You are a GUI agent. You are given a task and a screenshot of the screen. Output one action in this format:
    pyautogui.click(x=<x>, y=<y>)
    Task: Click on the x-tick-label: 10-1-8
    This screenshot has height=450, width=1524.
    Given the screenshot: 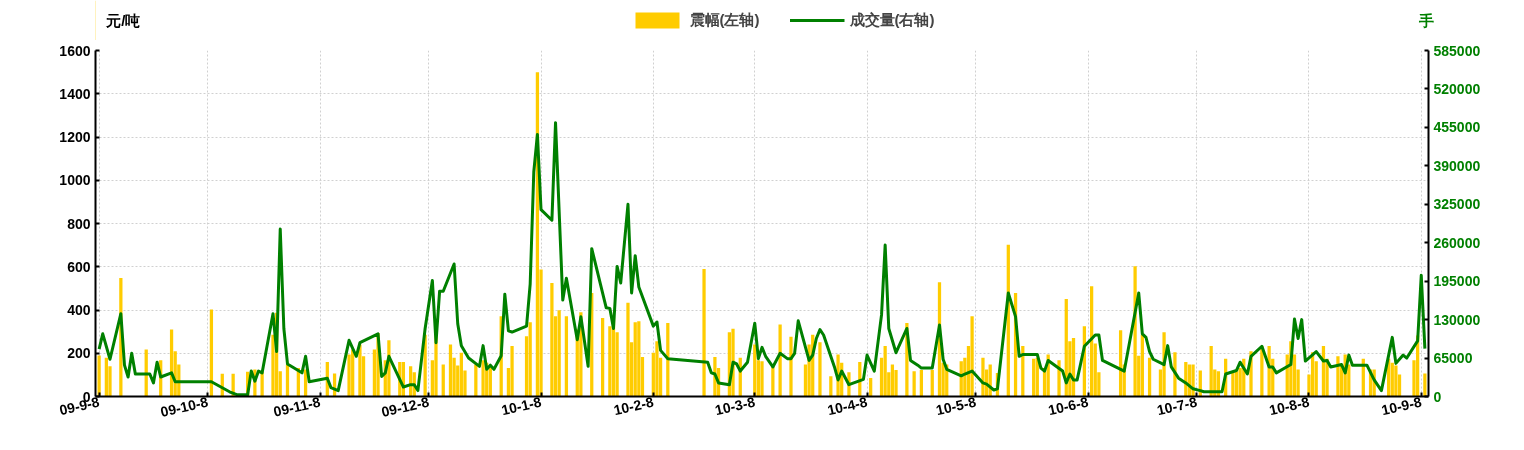 What is the action you would take?
    pyautogui.click(x=521, y=406)
    